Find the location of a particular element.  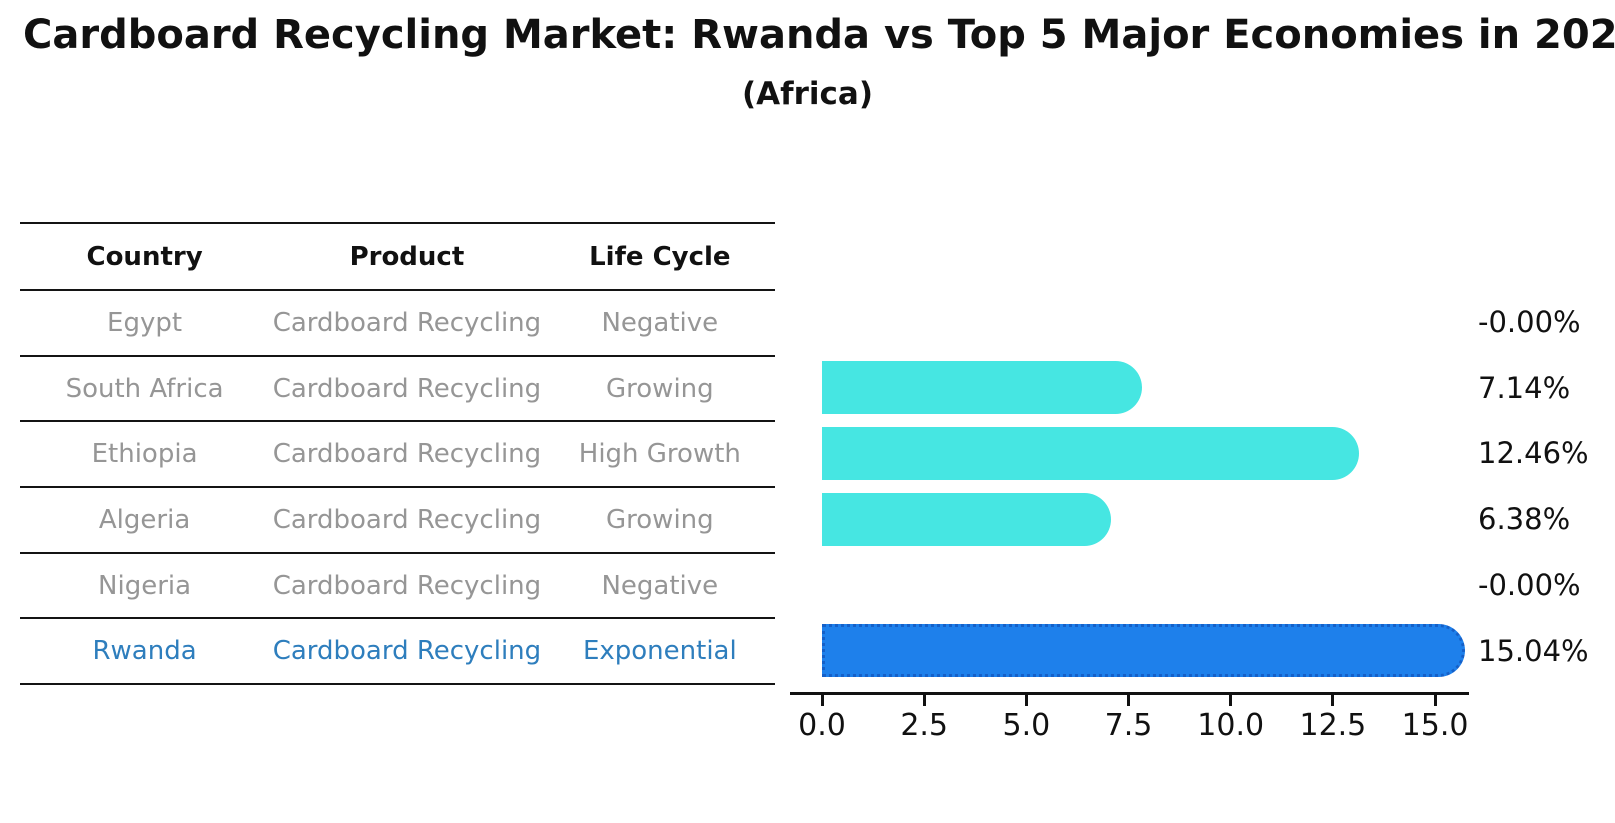

column-header-product: Product is located at coordinates (407, 256).